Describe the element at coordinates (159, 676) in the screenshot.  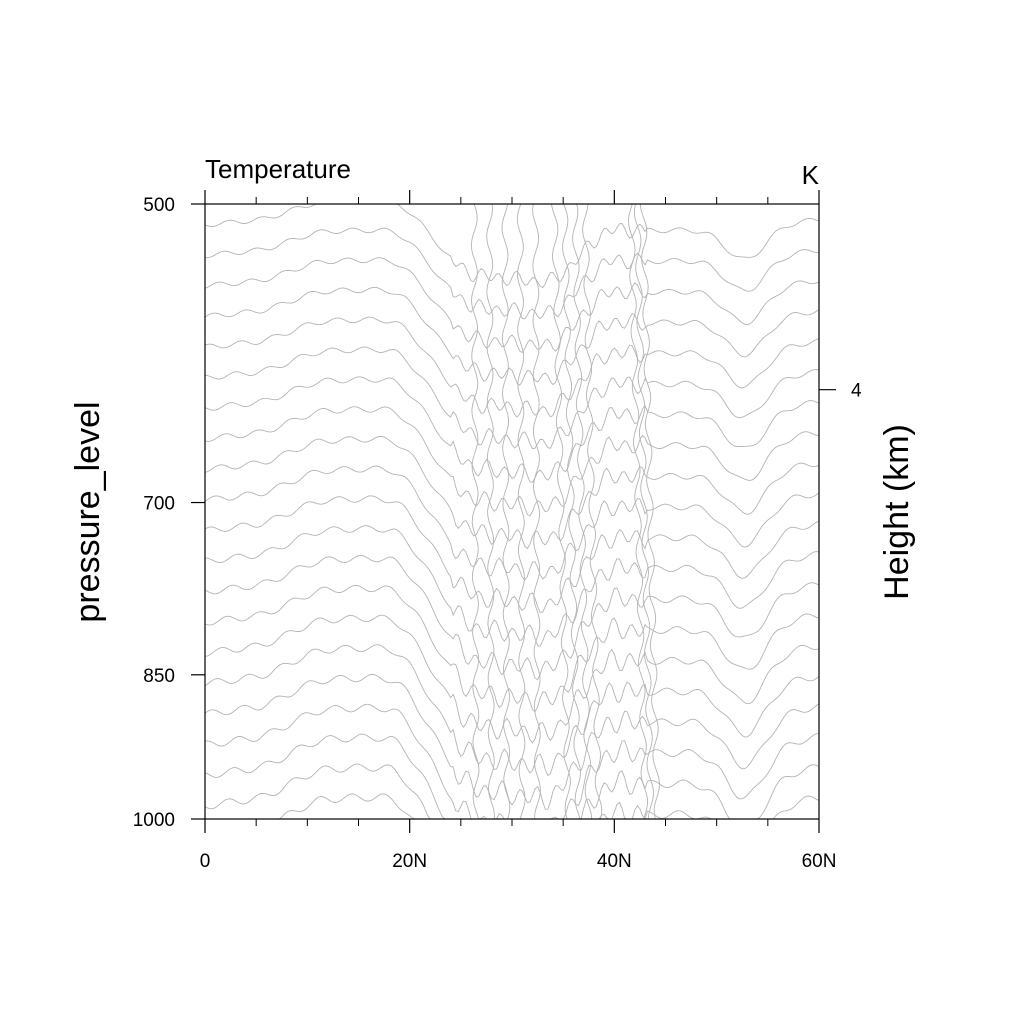
I see `y-tick-label: 850` at that location.